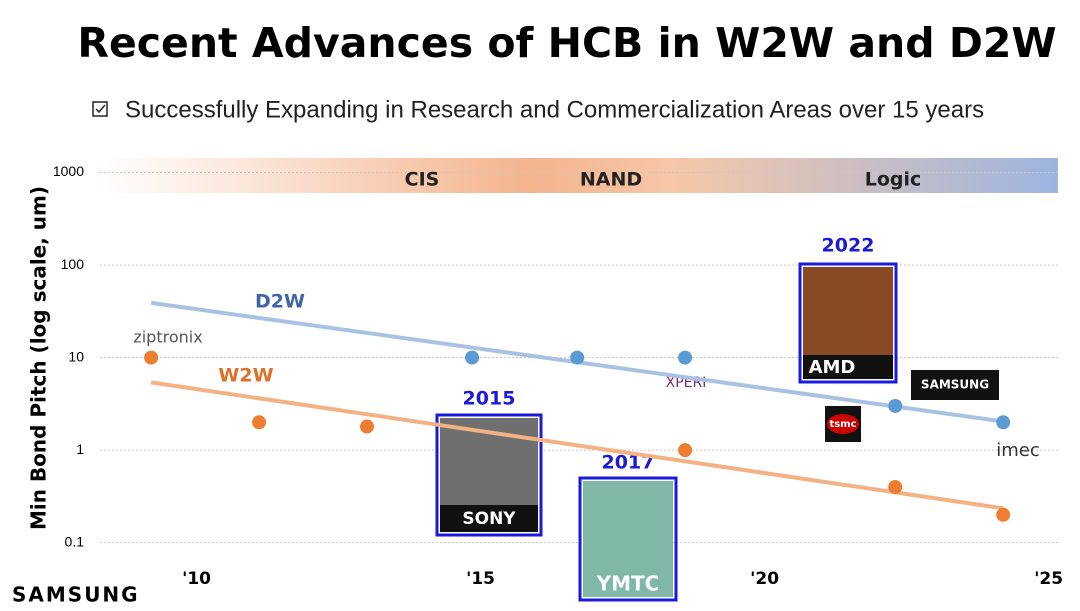  What do you see at coordinates (628, 584) in the screenshot?
I see `logo-text: YMTC` at bounding box center [628, 584].